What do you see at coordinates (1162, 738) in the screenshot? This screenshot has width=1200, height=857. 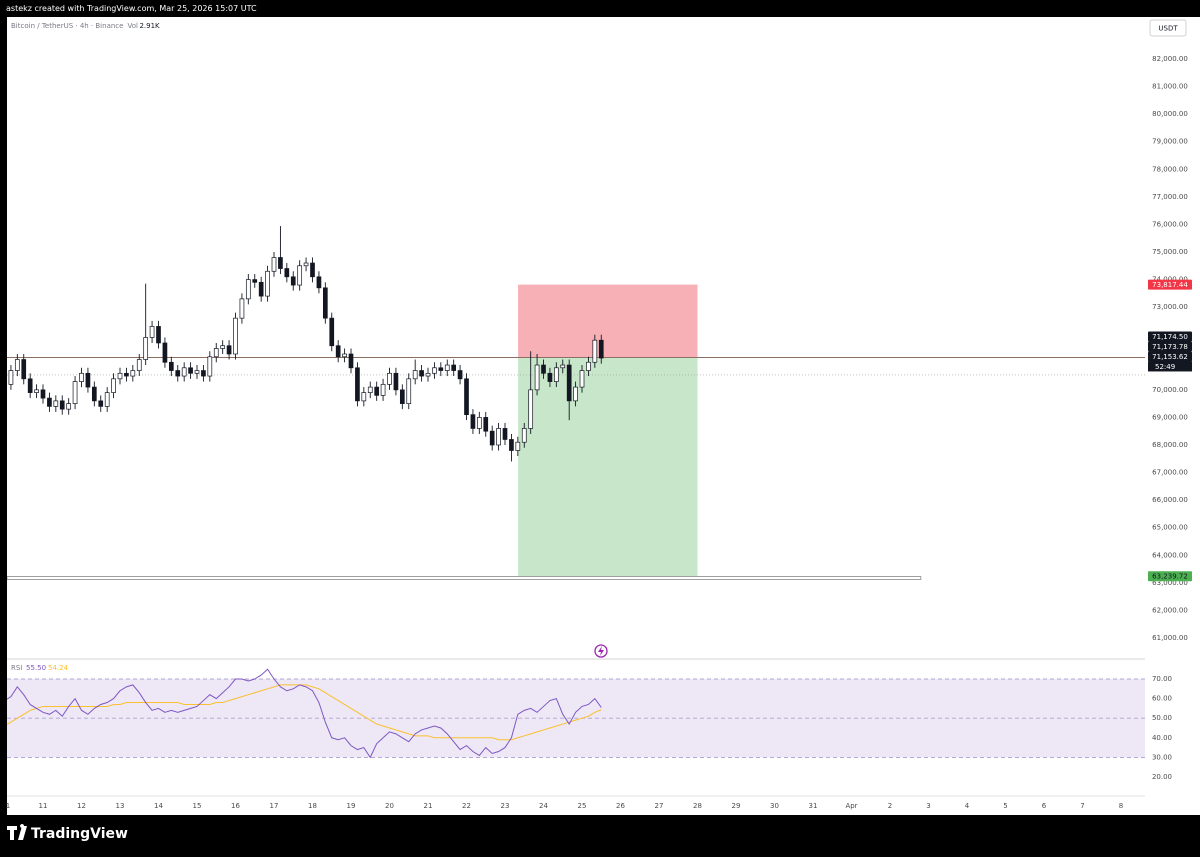 I see `rsi-tick-label: 40.00` at bounding box center [1162, 738].